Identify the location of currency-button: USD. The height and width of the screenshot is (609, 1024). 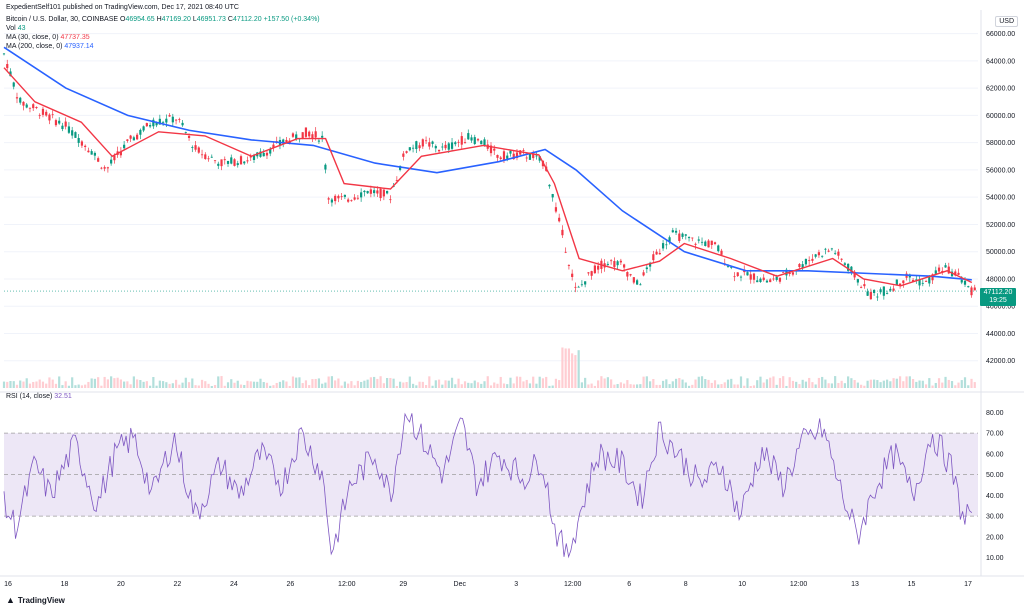
(1006, 21).